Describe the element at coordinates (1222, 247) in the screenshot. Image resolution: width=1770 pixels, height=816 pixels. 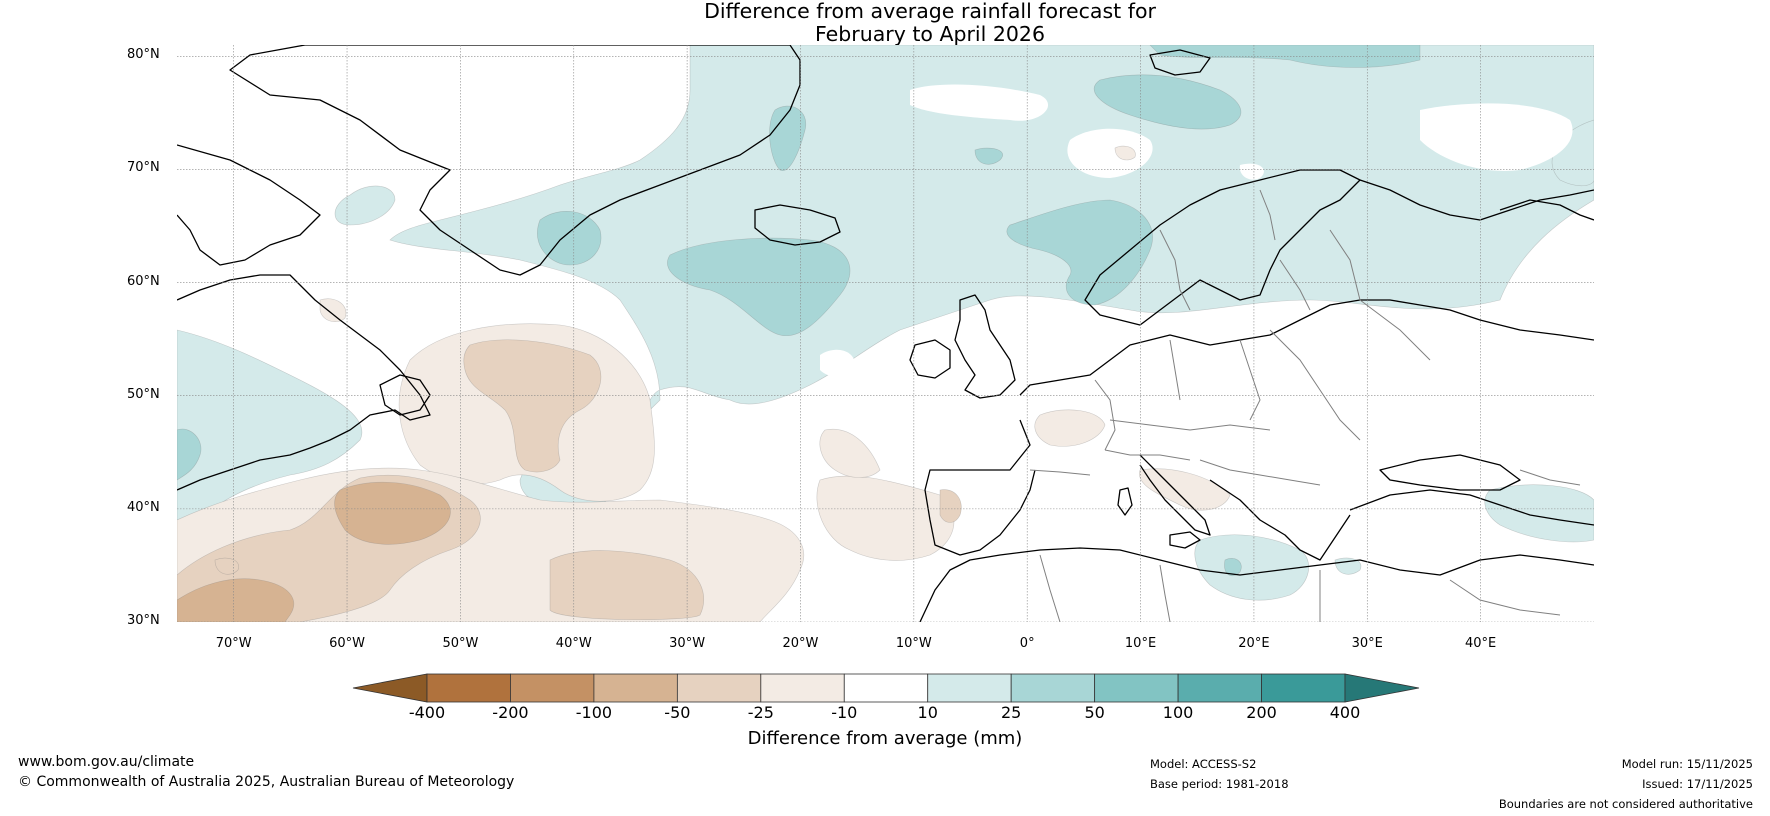
I see `coast-scandinavia` at that location.